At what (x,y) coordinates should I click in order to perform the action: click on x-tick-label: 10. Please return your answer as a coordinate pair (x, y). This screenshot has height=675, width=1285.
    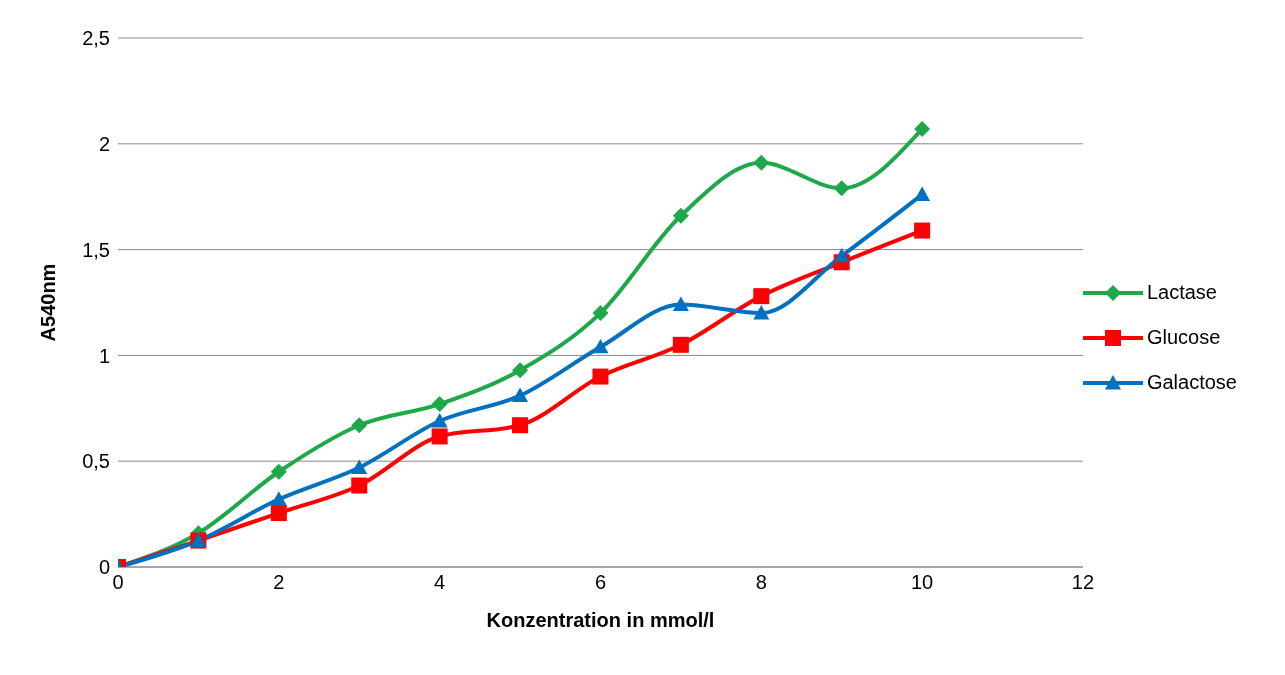
    Looking at the image, I should click on (922, 582).